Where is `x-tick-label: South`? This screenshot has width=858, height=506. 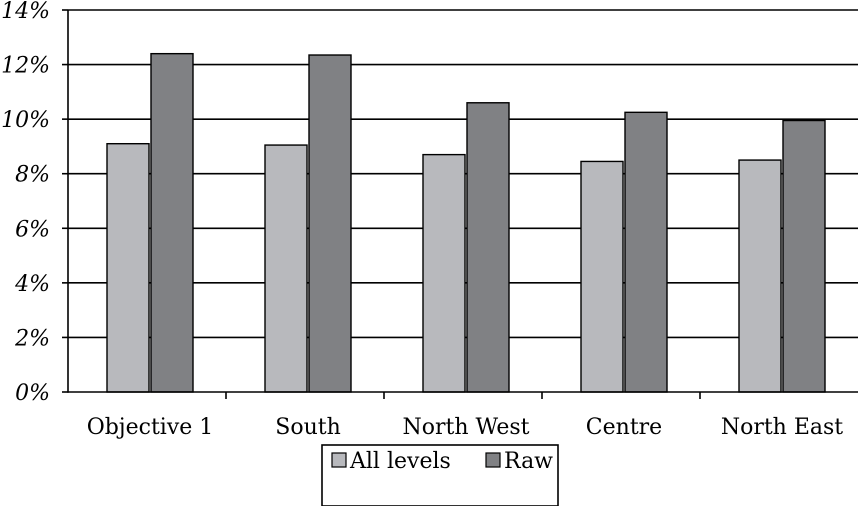
x-tick-label: South is located at coordinates (308, 427).